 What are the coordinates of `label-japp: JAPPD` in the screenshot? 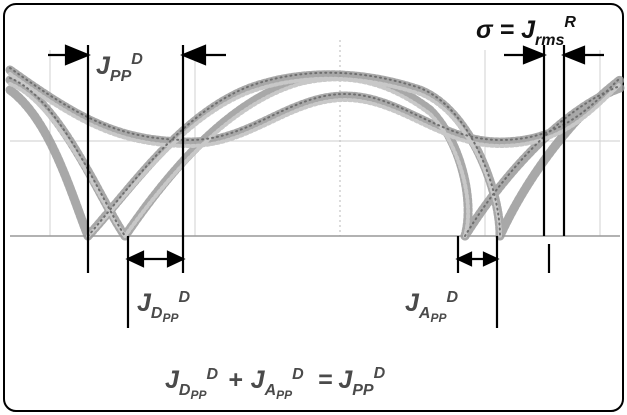 It's located at (431, 307).